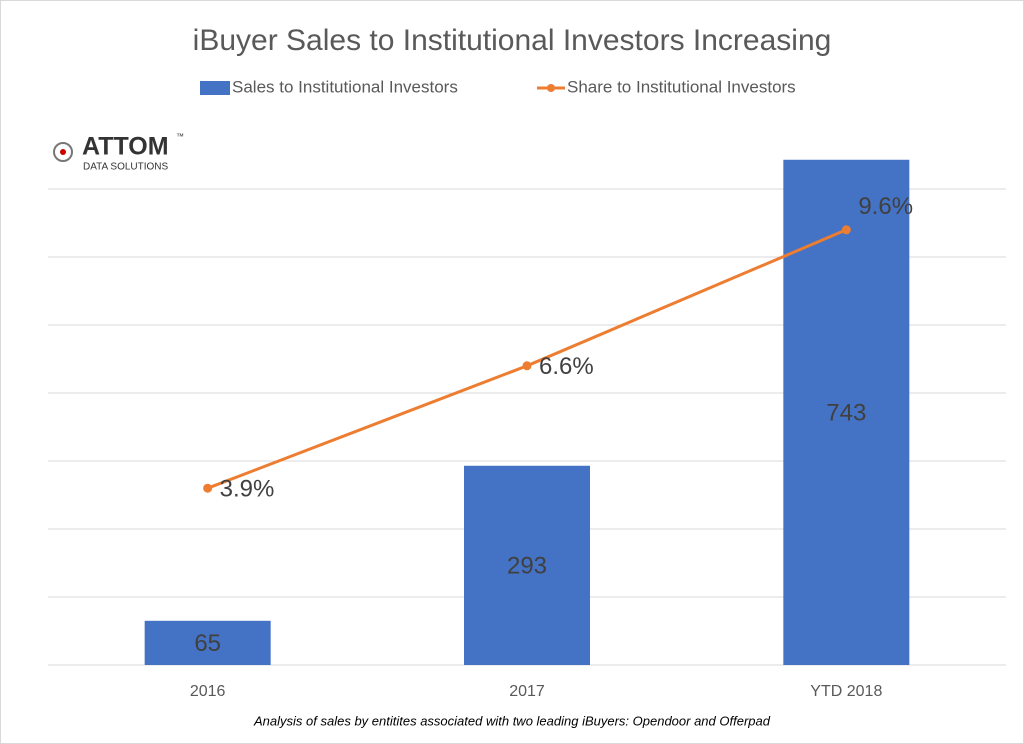 Image resolution: width=1024 pixels, height=744 pixels. What do you see at coordinates (885, 206) in the screenshot?
I see `line-value-label: 9.6%` at bounding box center [885, 206].